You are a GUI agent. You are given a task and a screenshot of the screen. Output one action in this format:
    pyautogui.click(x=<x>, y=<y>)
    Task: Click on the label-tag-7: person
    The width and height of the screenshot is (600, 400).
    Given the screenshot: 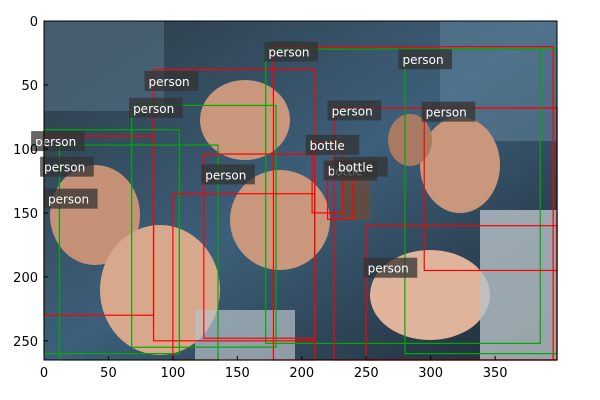 What is the action you would take?
    pyautogui.click(x=67, y=166)
    